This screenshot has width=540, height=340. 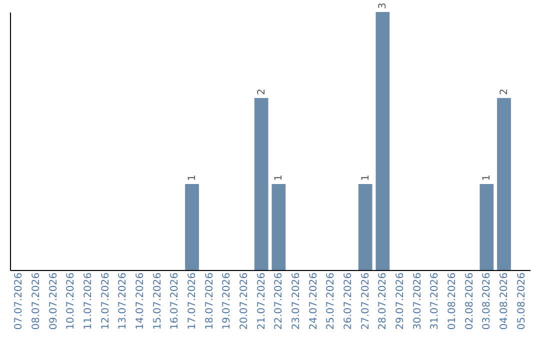 I want to click on x-tick-label: 27.07.2026, so click(x=366, y=301).